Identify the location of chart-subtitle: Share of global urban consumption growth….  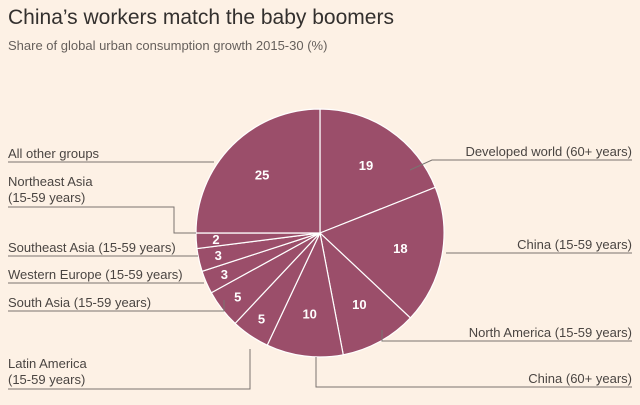
(168, 45).